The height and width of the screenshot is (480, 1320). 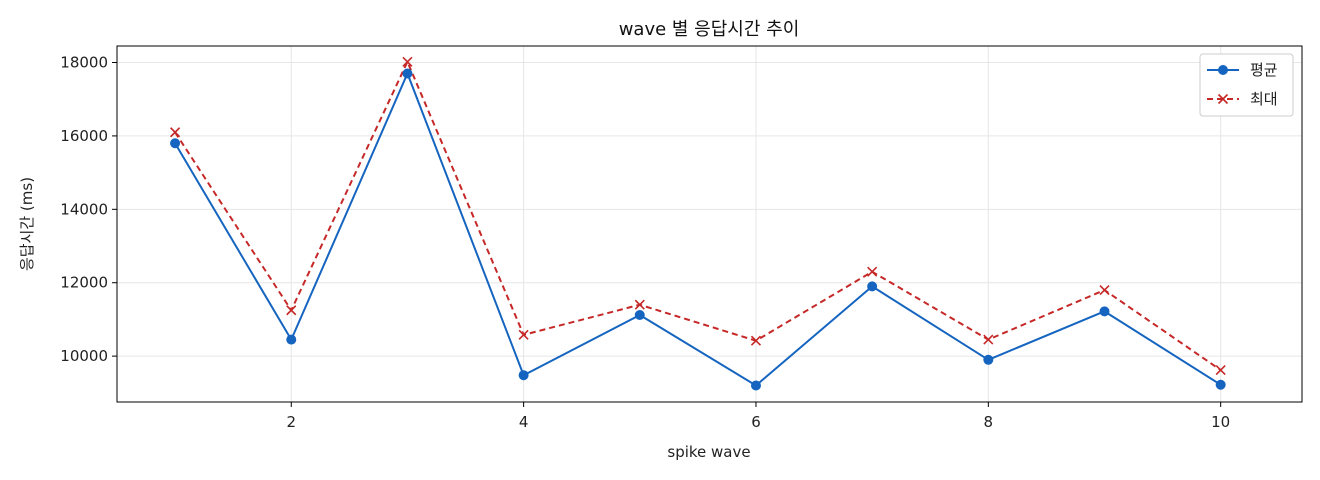 I want to click on legend-box, so click(x=1246, y=85).